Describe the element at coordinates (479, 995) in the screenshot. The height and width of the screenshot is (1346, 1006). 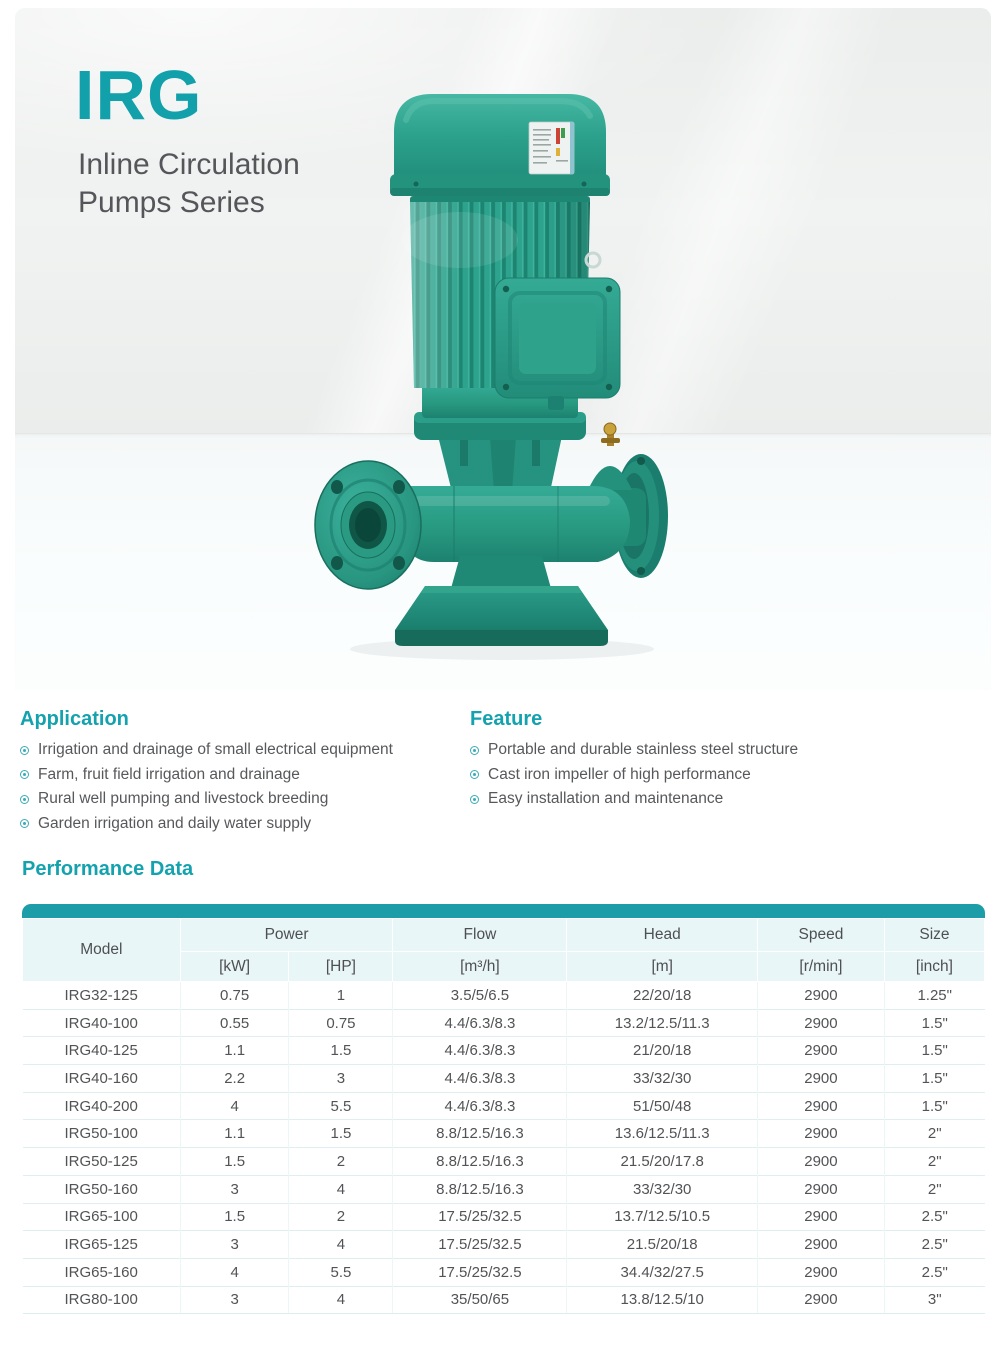
I see `table-cell: 3.5/5/6.5` at that location.